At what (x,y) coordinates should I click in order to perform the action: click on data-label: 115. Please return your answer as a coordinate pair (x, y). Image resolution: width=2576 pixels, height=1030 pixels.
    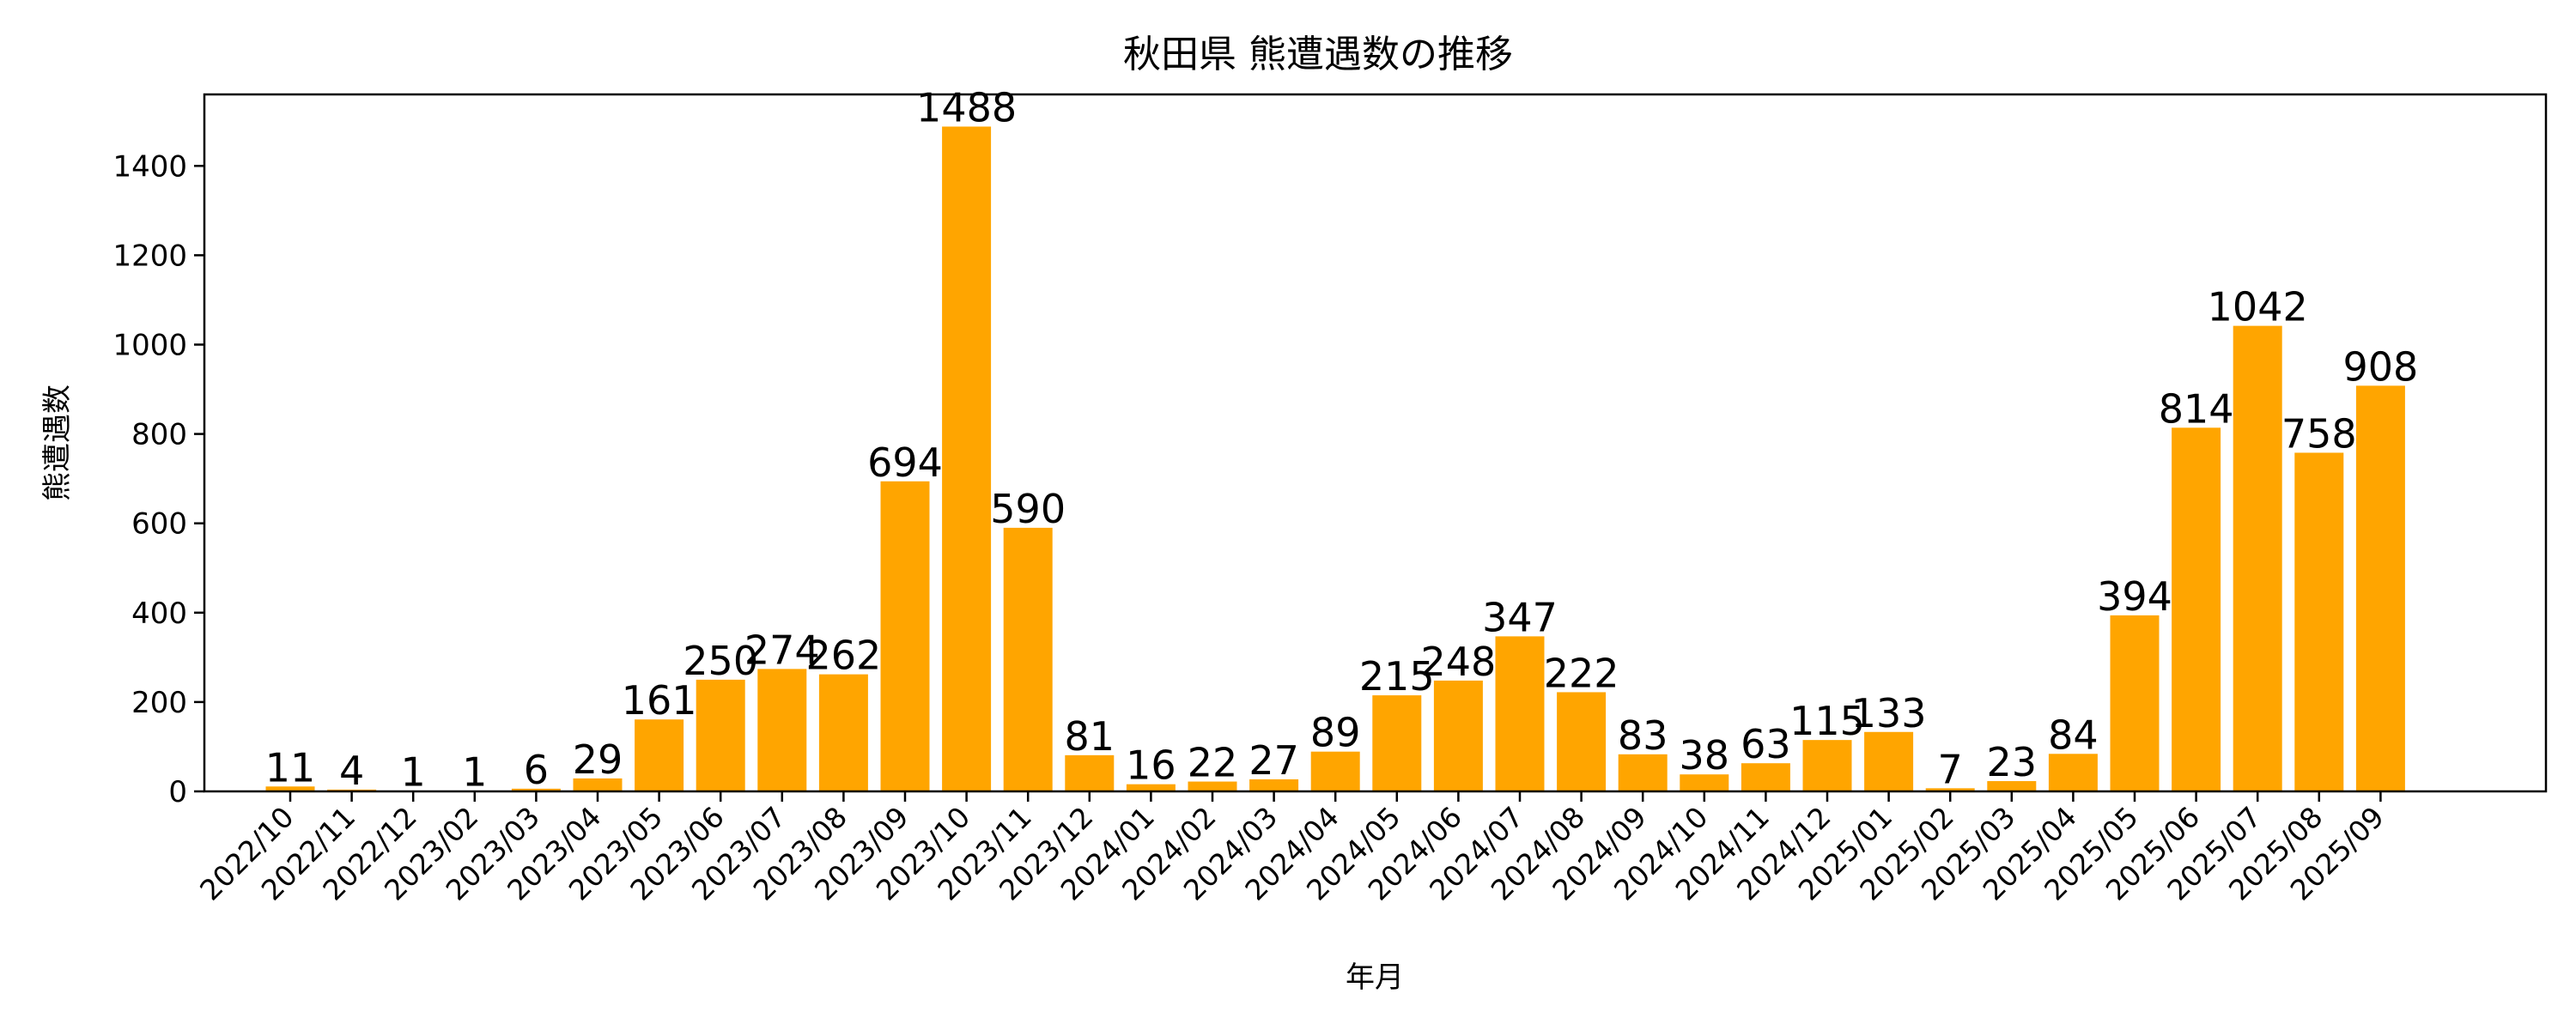
    Looking at the image, I should click on (1827, 721).